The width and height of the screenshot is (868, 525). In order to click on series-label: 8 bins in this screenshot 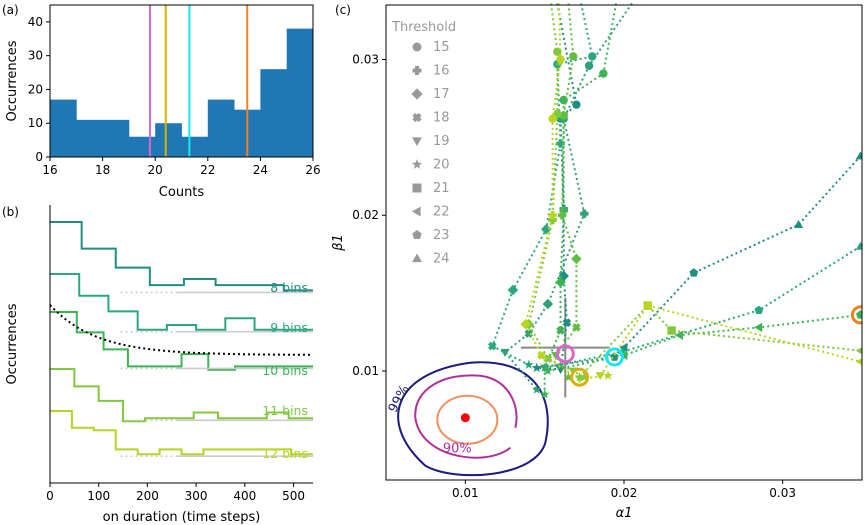, I will do `click(289, 287)`.